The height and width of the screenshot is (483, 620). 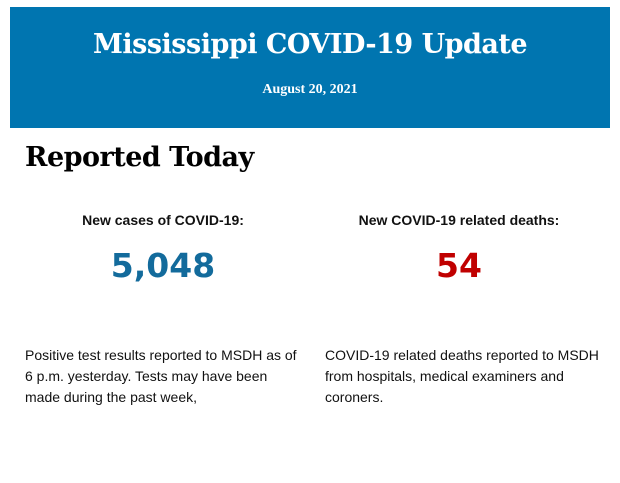 What do you see at coordinates (459, 220) in the screenshot?
I see `deaths-label: New COVID-19 related deaths:` at bounding box center [459, 220].